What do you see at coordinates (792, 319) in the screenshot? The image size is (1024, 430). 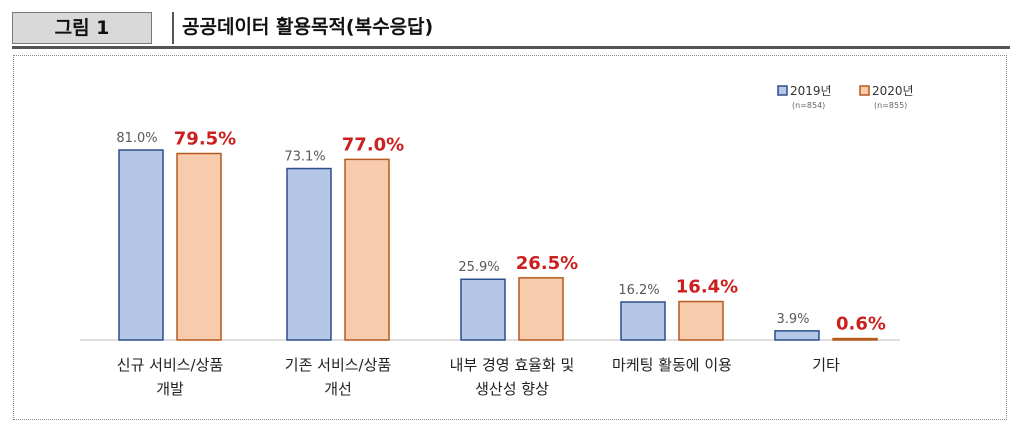 I see `data-label-2019: 3.9%` at bounding box center [792, 319].